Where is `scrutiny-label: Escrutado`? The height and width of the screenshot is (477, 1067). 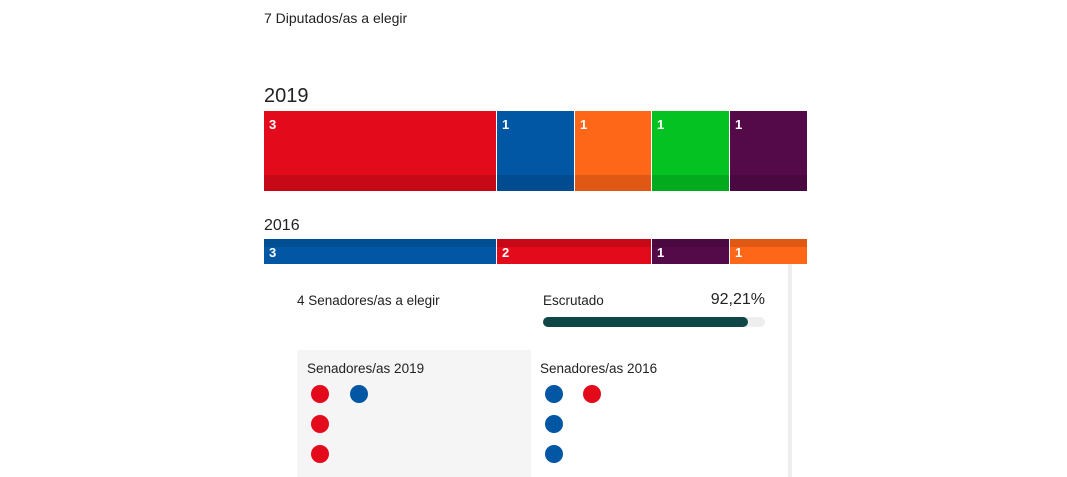 scrutiny-label: Escrutado is located at coordinates (573, 300).